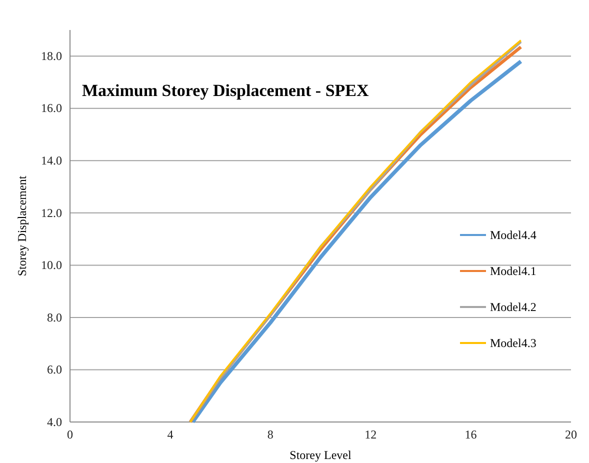 The image size is (589, 463). I want to click on x-tick-label: 0, so click(70, 435).